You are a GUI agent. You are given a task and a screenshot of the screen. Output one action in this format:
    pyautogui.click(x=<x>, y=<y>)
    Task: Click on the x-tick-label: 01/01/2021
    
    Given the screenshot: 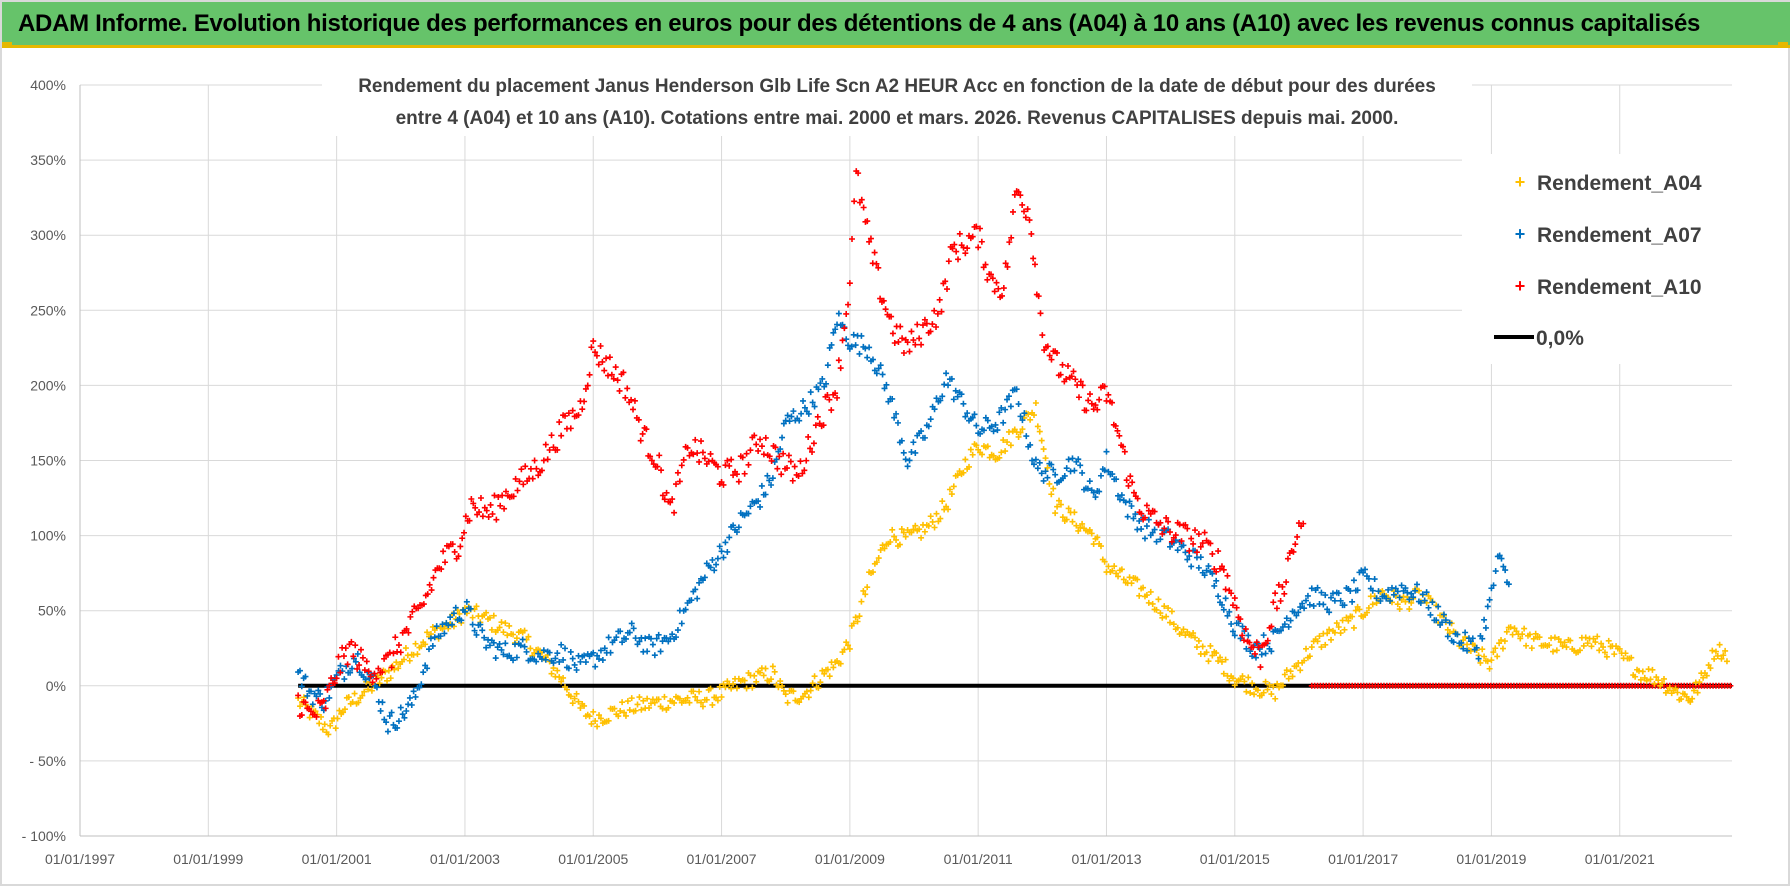 What is the action you would take?
    pyautogui.click(x=1620, y=859)
    